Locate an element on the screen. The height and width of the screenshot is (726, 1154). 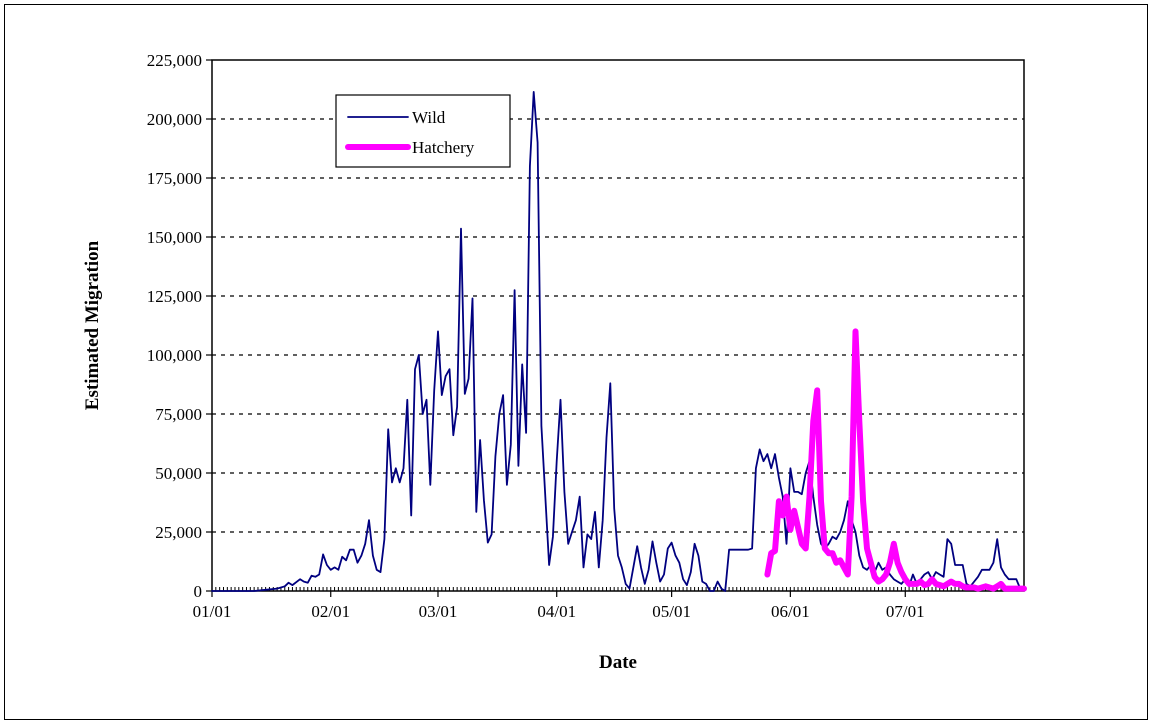
x-tick-label: 06/01 is located at coordinates (790, 611).